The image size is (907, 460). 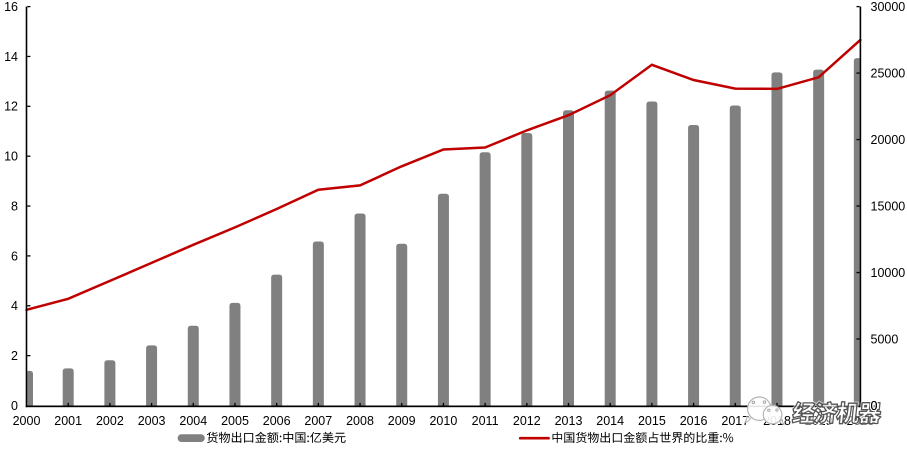 What do you see at coordinates (610, 421) in the screenshot?
I see `svg-text: 2014` at bounding box center [610, 421].